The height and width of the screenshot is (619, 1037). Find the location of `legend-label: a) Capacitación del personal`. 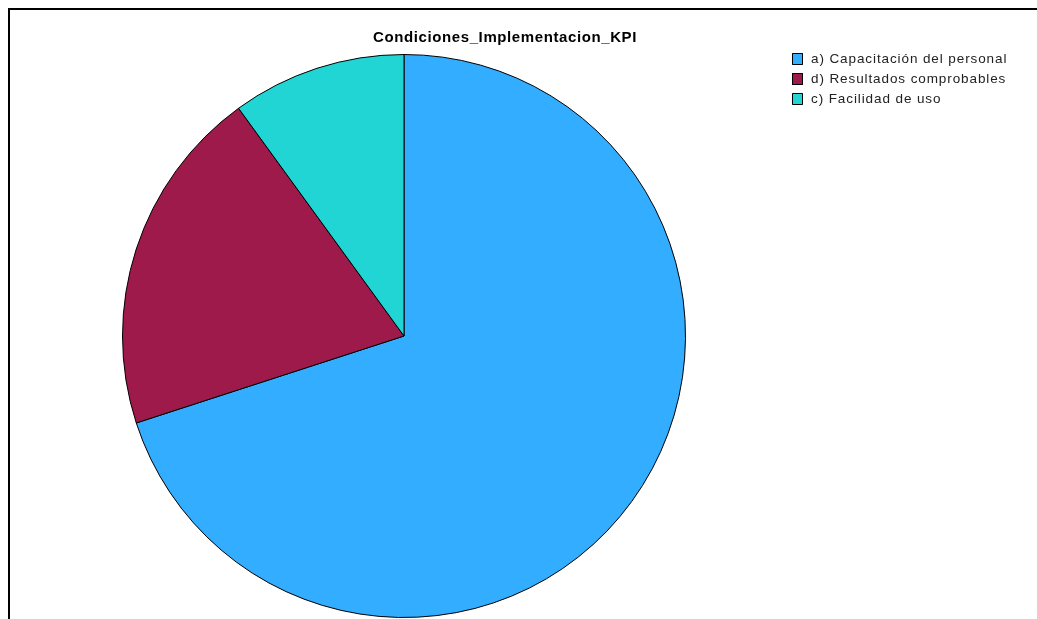

legend-label: a) Capacitación del personal is located at coordinates (909, 58).